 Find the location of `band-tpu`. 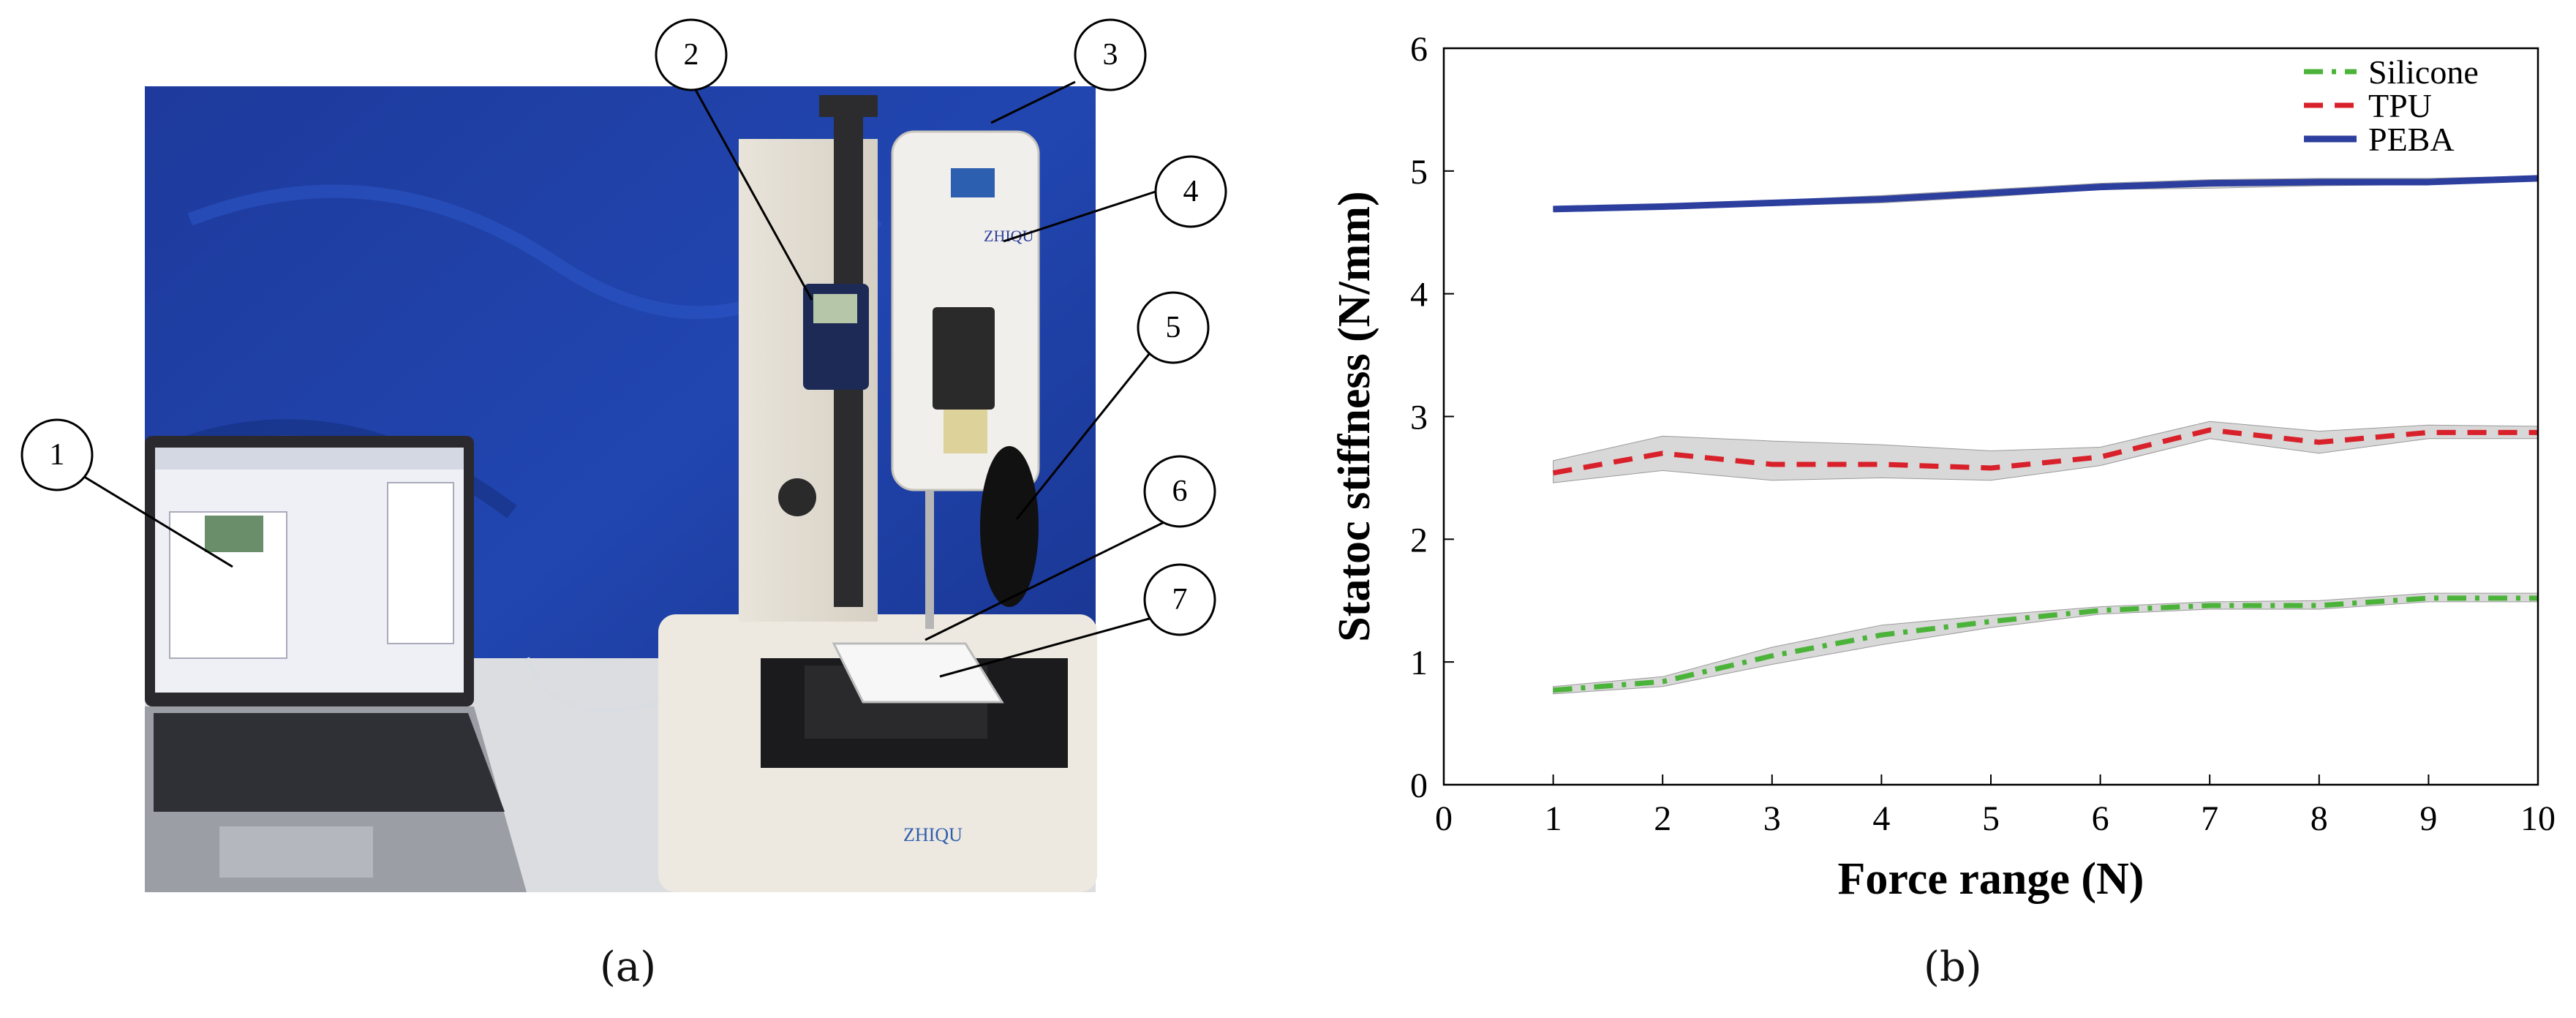

band-tpu is located at coordinates (2046, 452).